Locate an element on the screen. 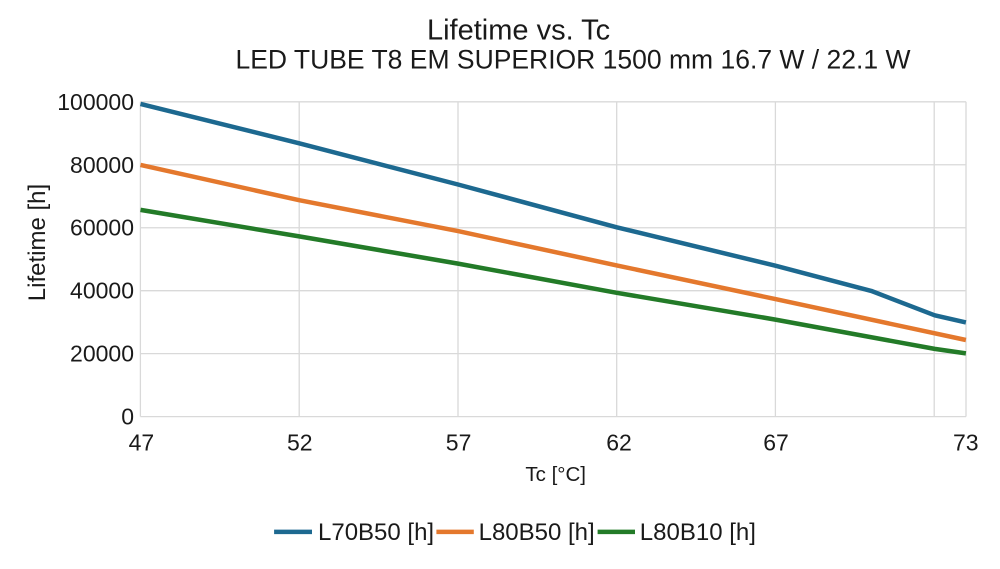 Image resolution: width=1000 pixels, height=569 pixels. svg-text: L80B10 [h] is located at coordinates (698, 532).